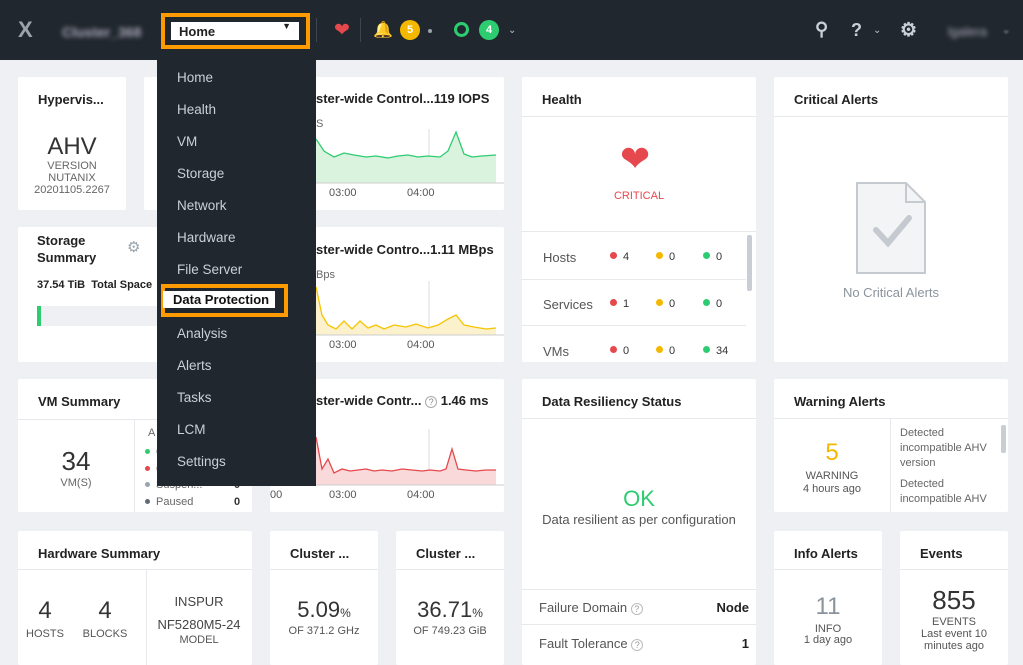 This screenshot has height=665, width=1023. I want to click on hosts-count: 4, so click(45, 610).